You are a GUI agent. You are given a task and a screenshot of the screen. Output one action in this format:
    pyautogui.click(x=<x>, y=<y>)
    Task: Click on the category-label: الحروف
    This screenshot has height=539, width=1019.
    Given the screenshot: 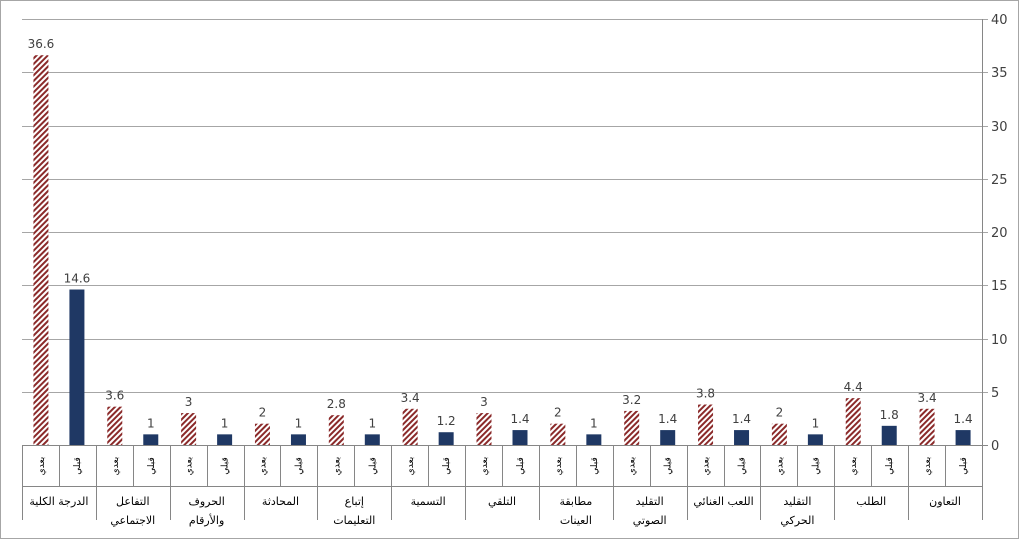 What is the action you would take?
    pyautogui.click(x=206, y=501)
    